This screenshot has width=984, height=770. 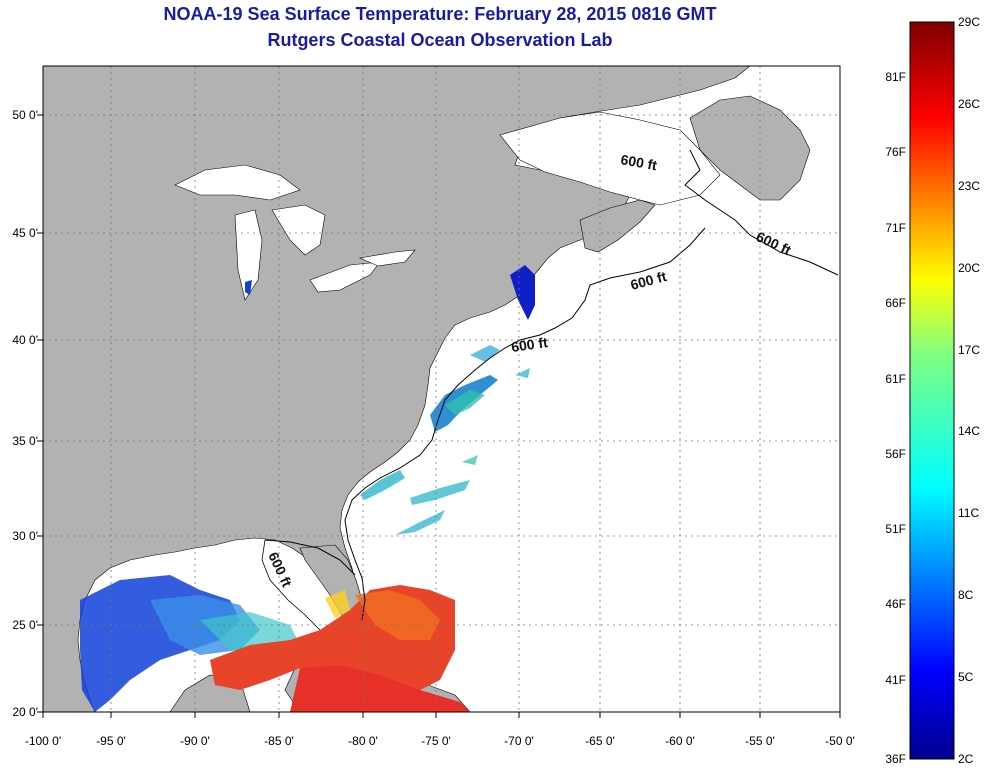 What do you see at coordinates (895, 77) in the screenshot?
I see `colorbar-fahrenheit-label: 81F` at bounding box center [895, 77].